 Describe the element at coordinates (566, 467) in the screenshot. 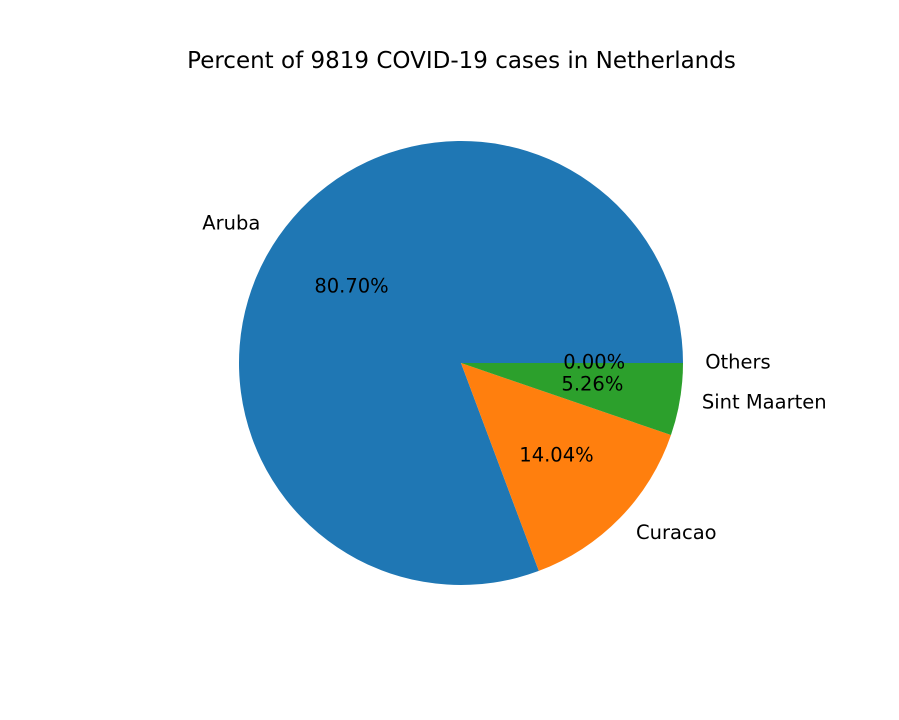

I see `slice-curacao` at that location.